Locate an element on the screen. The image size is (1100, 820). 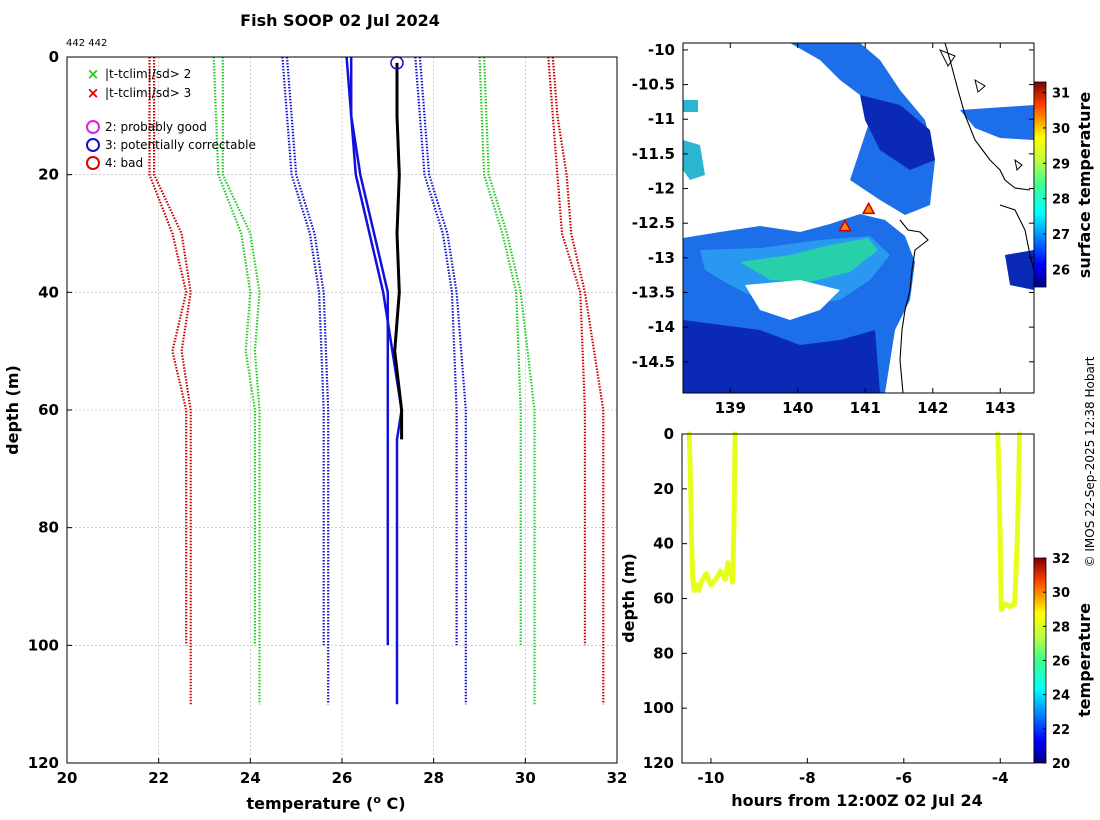
map-colorbar is located at coordinates (1040, 184).